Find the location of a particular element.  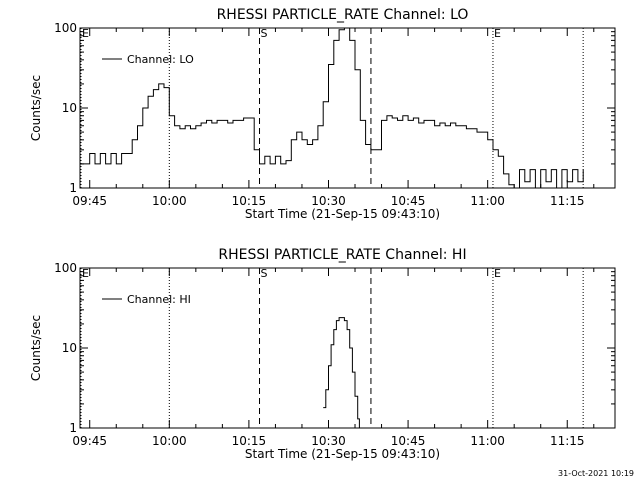

chart-title: RHESSI PARTICLE_RATE Channel: HI is located at coordinates (342, 255).